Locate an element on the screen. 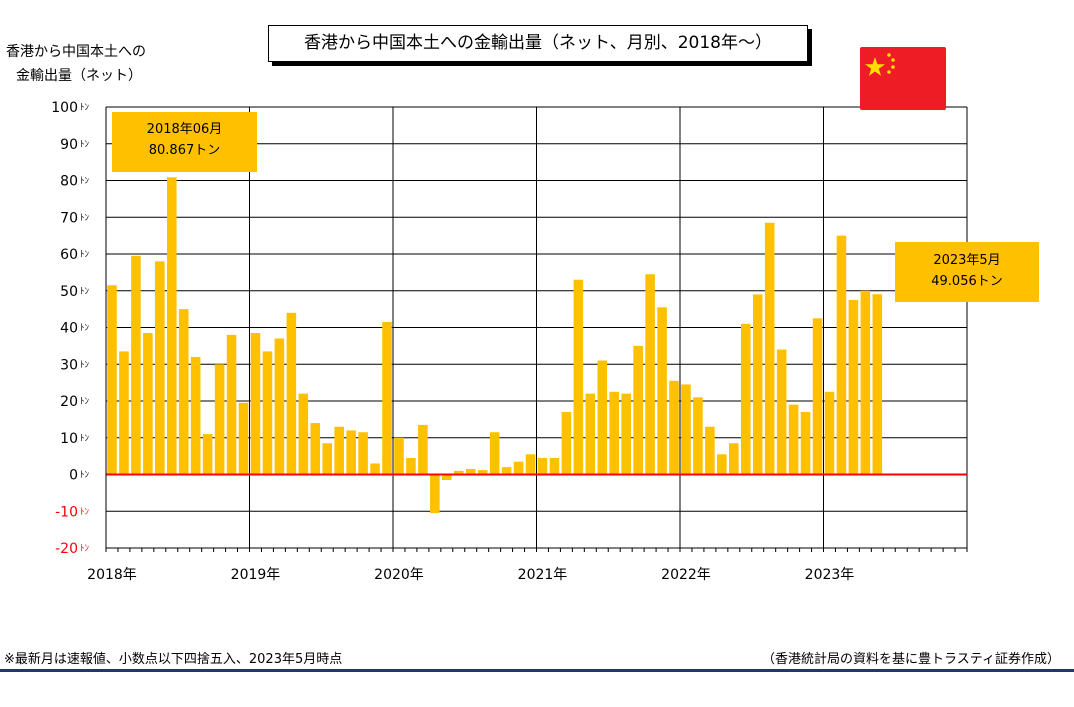 This screenshot has height=707, width=1074. bottom-divider is located at coordinates (537, 670).